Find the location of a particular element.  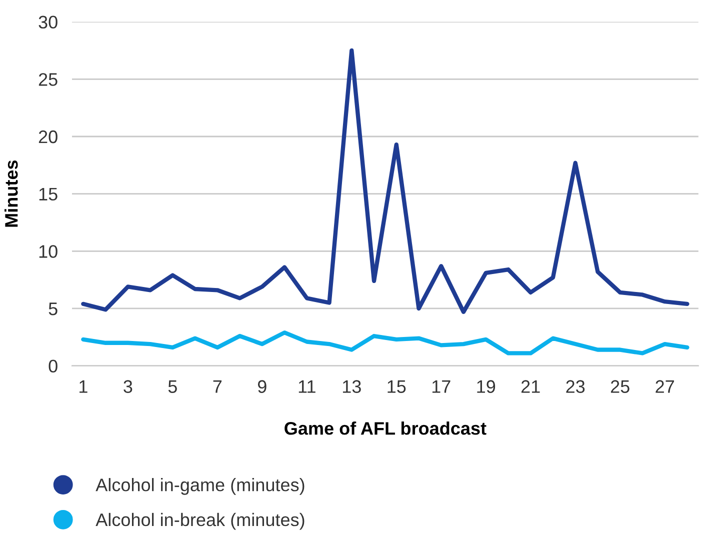

y-tick-label: 15 is located at coordinates (48, 194).